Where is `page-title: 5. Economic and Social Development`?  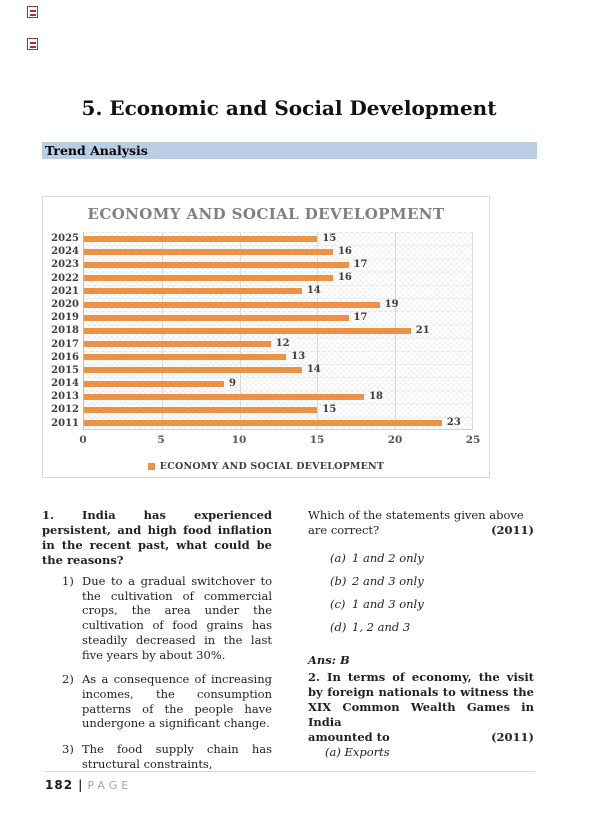 page-title: 5. Economic and Social Development is located at coordinates (289, 108).